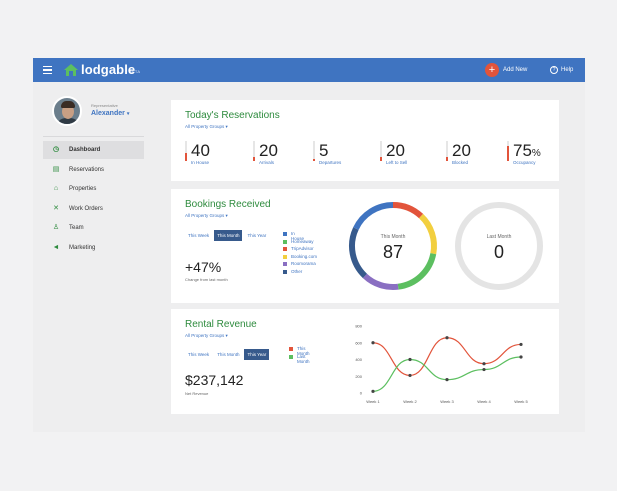 This screenshot has height=491, width=617. I want to click on person-icon: ♙, so click(56, 227).